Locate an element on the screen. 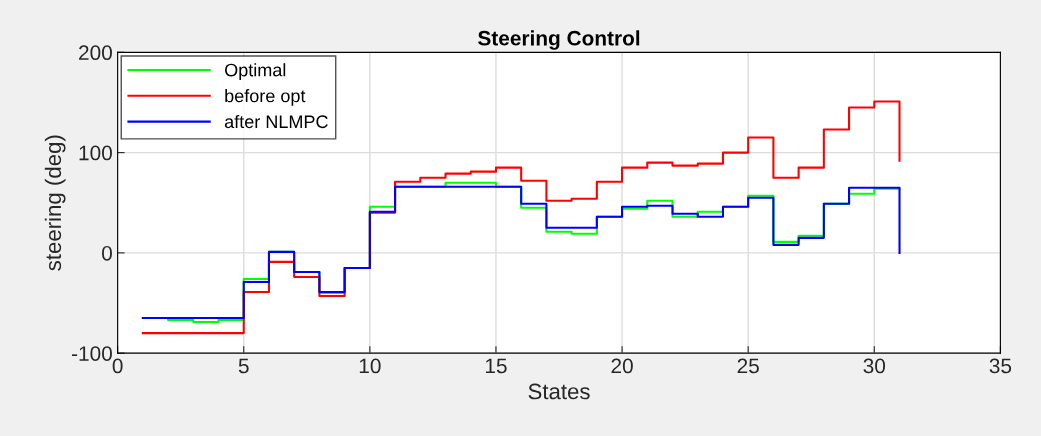 This screenshot has width=1041, height=436. x-tick-label: 30 is located at coordinates (874, 366).